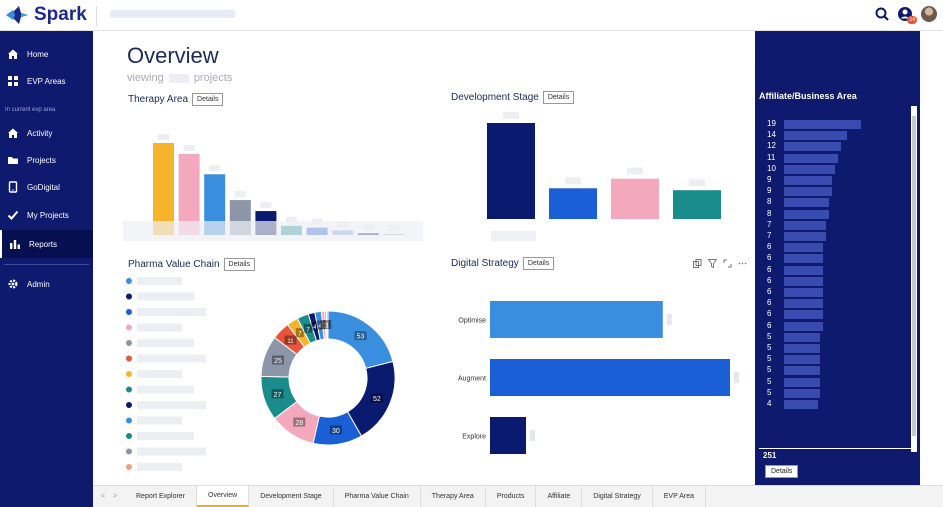  What do you see at coordinates (720, 263) in the screenshot?
I see `visual-toolbar` at bounding box center [720, 263].